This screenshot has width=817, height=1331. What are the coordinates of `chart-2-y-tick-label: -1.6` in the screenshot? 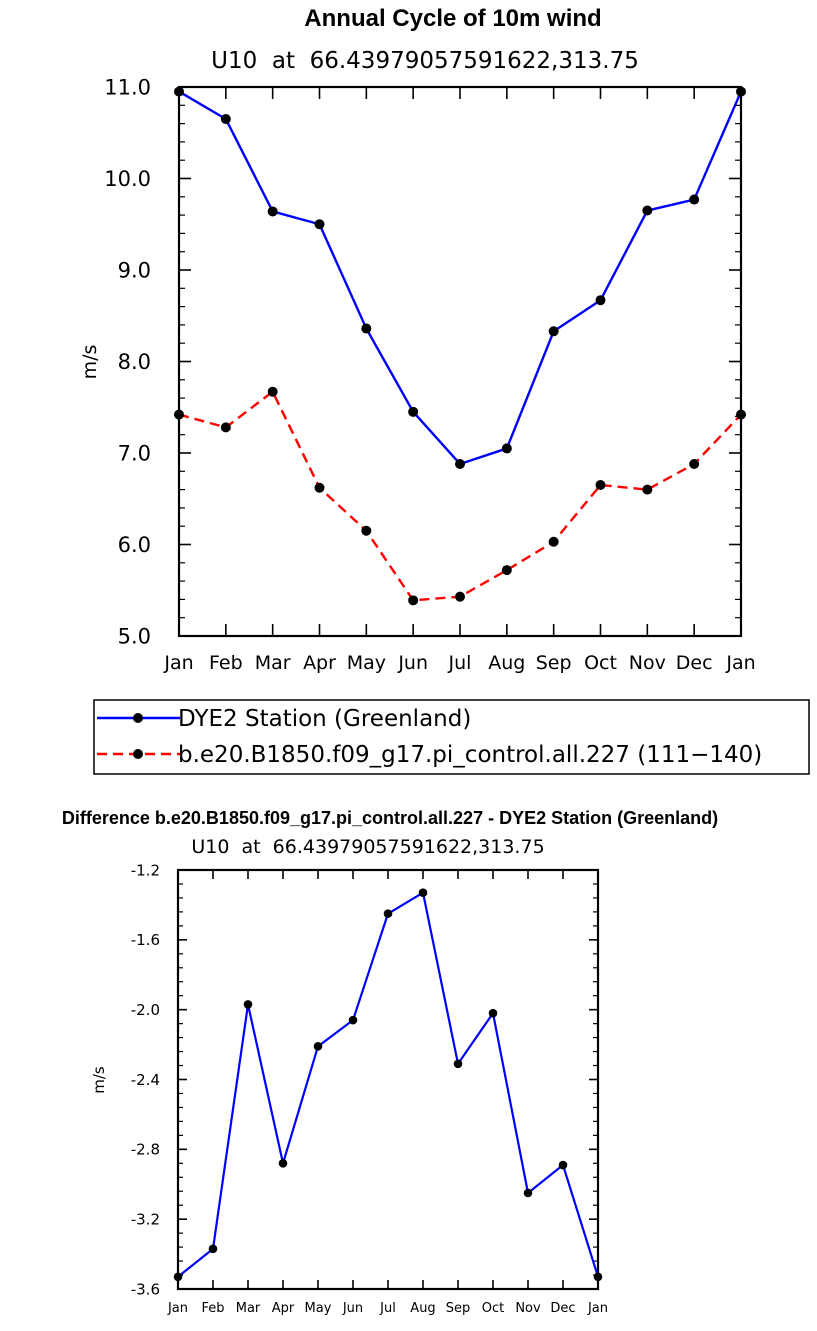 It's located at (145, 940).